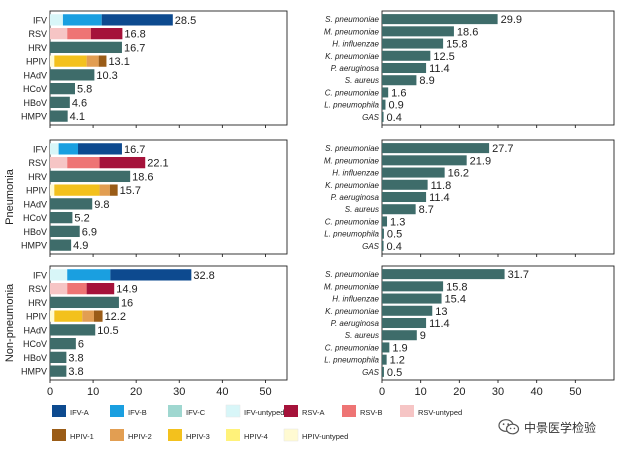 Image resolution: width=636 pixels, height=455 pixels. What do you see at coordinates (10, 196) in the screenshot?
I see `row-label: Pneumonia` at bounding box center [10, 196].